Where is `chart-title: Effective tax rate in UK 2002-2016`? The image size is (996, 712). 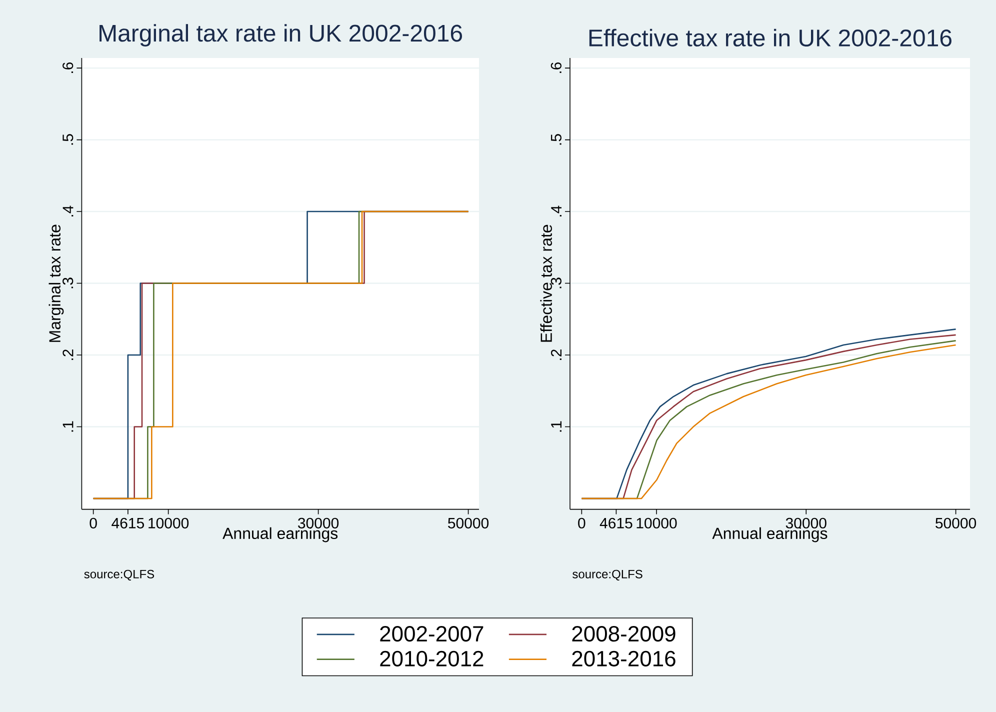 chart-title: Effective tax rate in UK 2002-2016 is located at coordinates (770, 37).